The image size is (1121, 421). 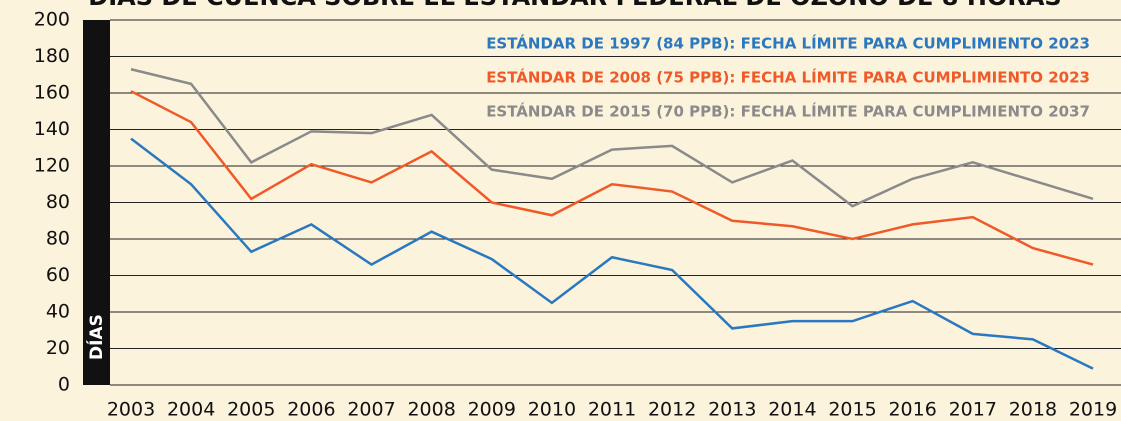 I want to click on x-tick-label: 2013, so click(x=732, y=410).